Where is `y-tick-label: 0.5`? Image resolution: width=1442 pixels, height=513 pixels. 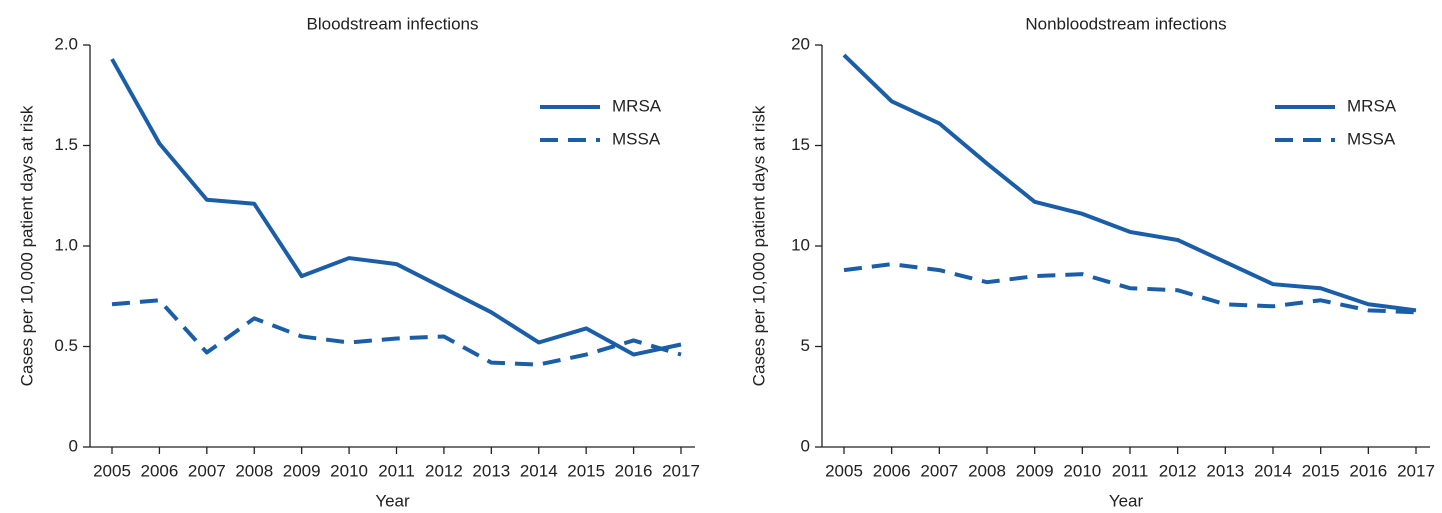 y-tick-label: 0.5 is located at coordinates (66, 345).